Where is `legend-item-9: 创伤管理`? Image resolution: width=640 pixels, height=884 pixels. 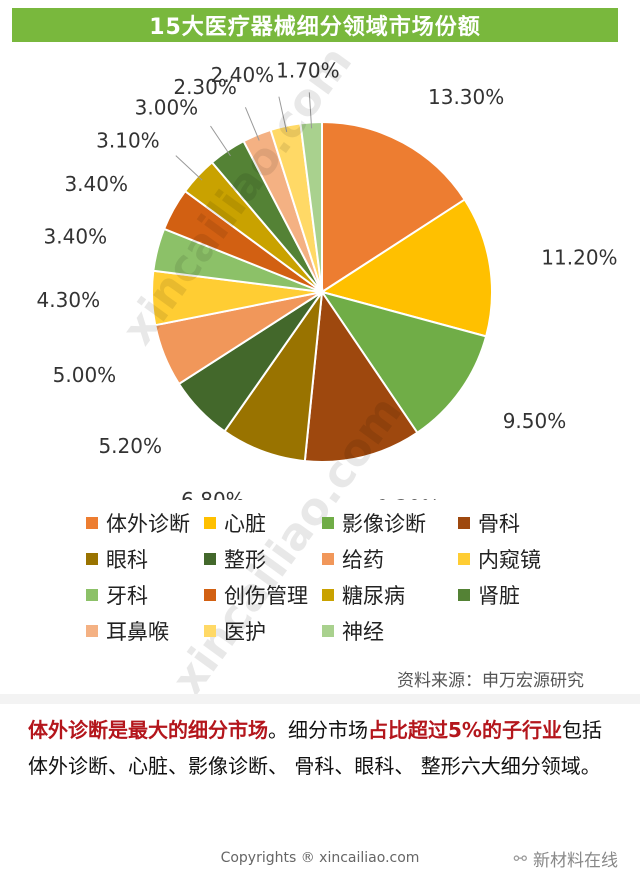 legend-item-9: 创伤管理 is located at coordinates (263, 595).